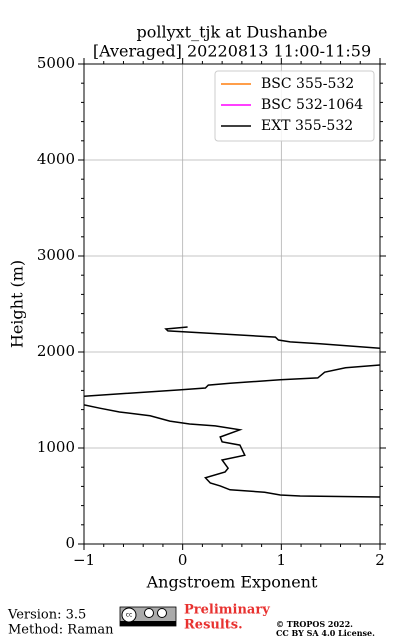 The width and height of the screenshot is (400, 640). I want to click on svg-text: cc, so click(129, 615).